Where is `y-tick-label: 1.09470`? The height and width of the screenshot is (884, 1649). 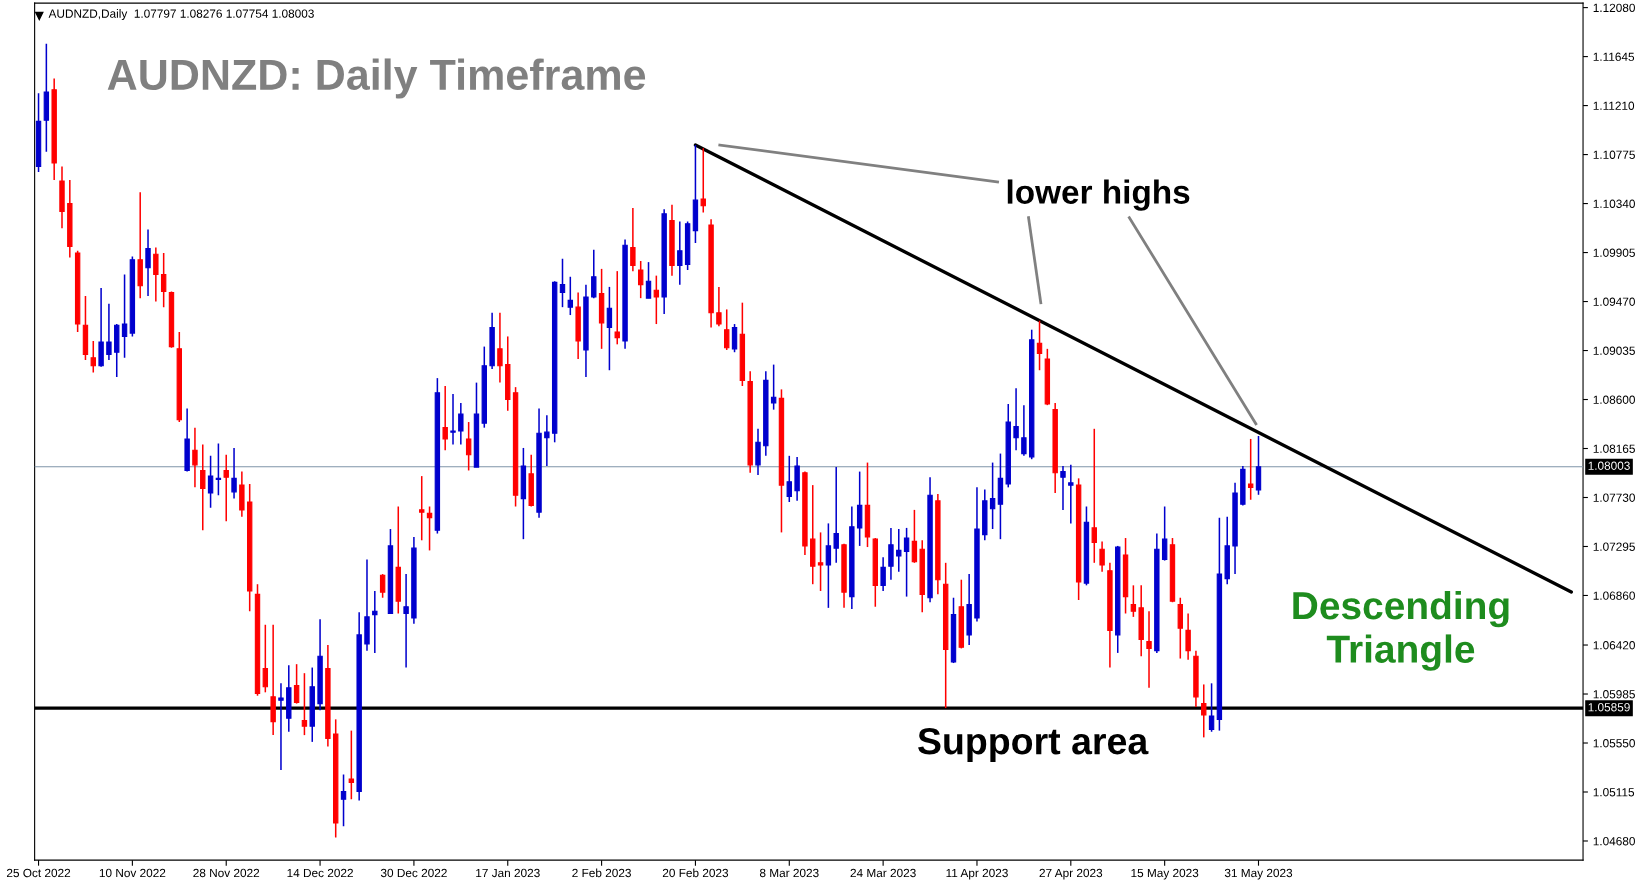 y-tick-label: 1.09470 is located at coordinates (1614, 301).